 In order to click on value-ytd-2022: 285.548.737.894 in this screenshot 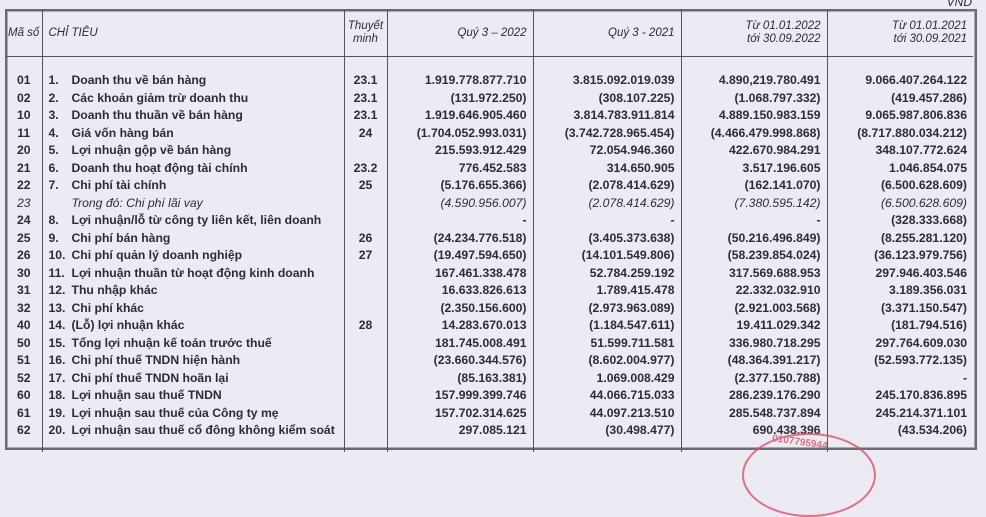, I will do `click(753, 413)`.